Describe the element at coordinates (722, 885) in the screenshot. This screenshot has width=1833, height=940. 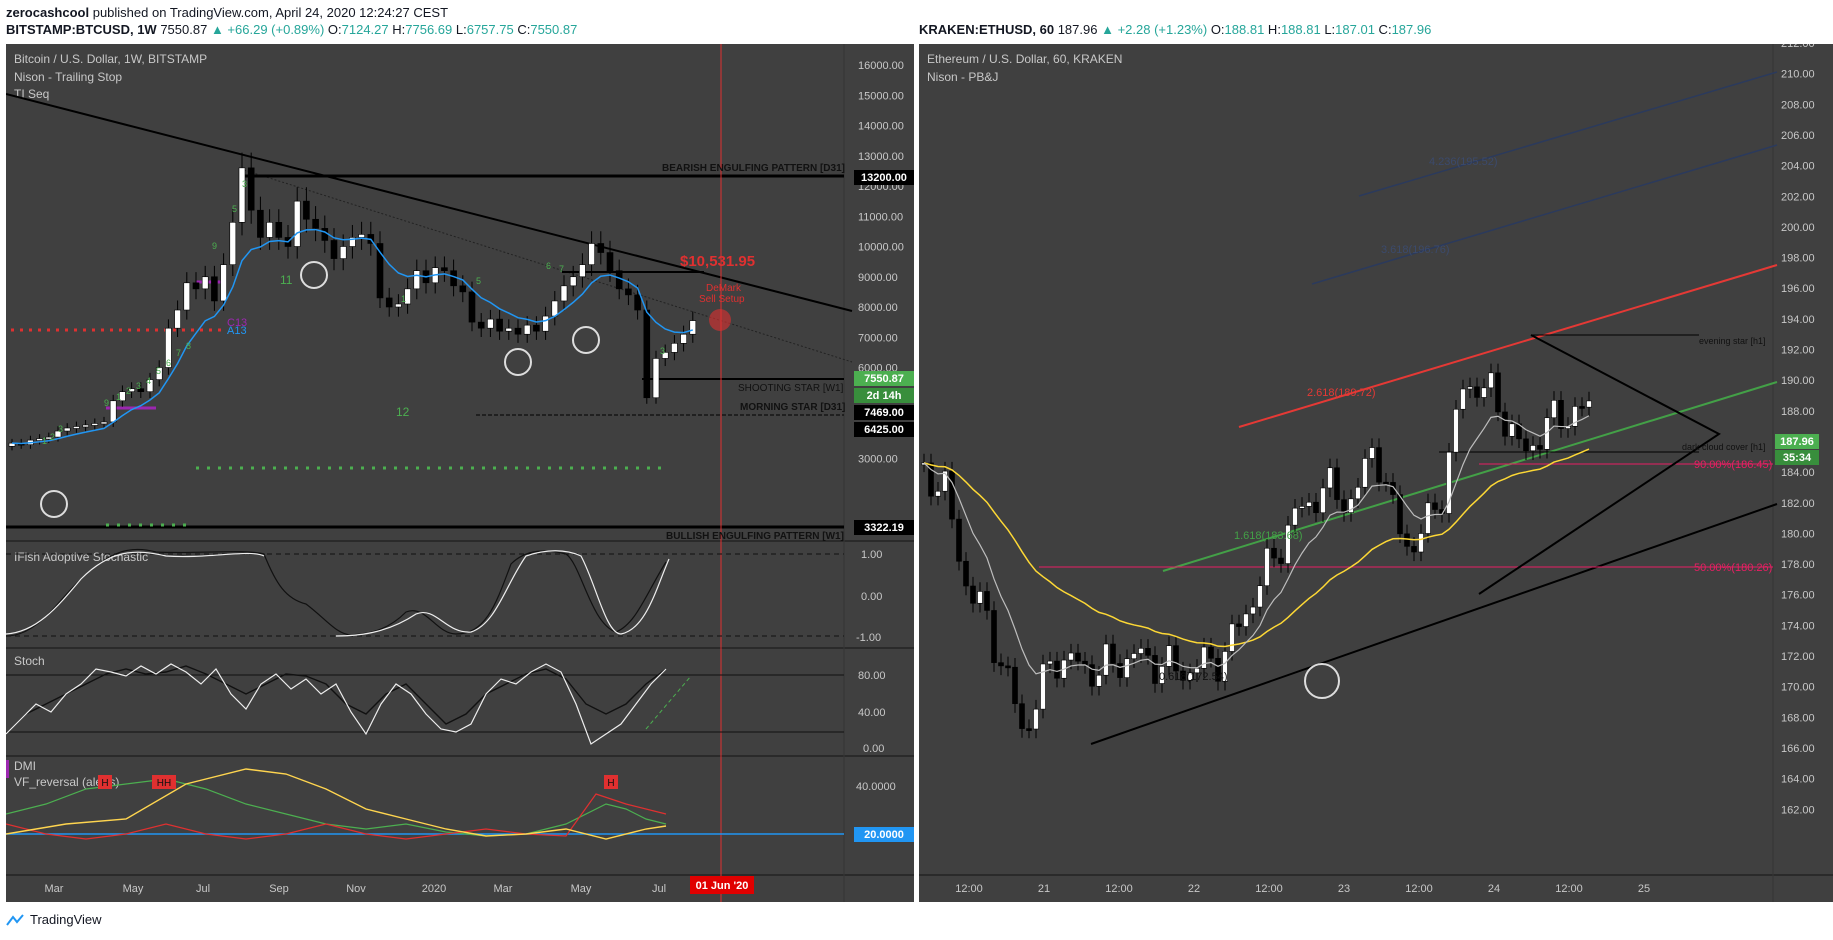
I see `date-flag: 01 Jun '20` at that location.